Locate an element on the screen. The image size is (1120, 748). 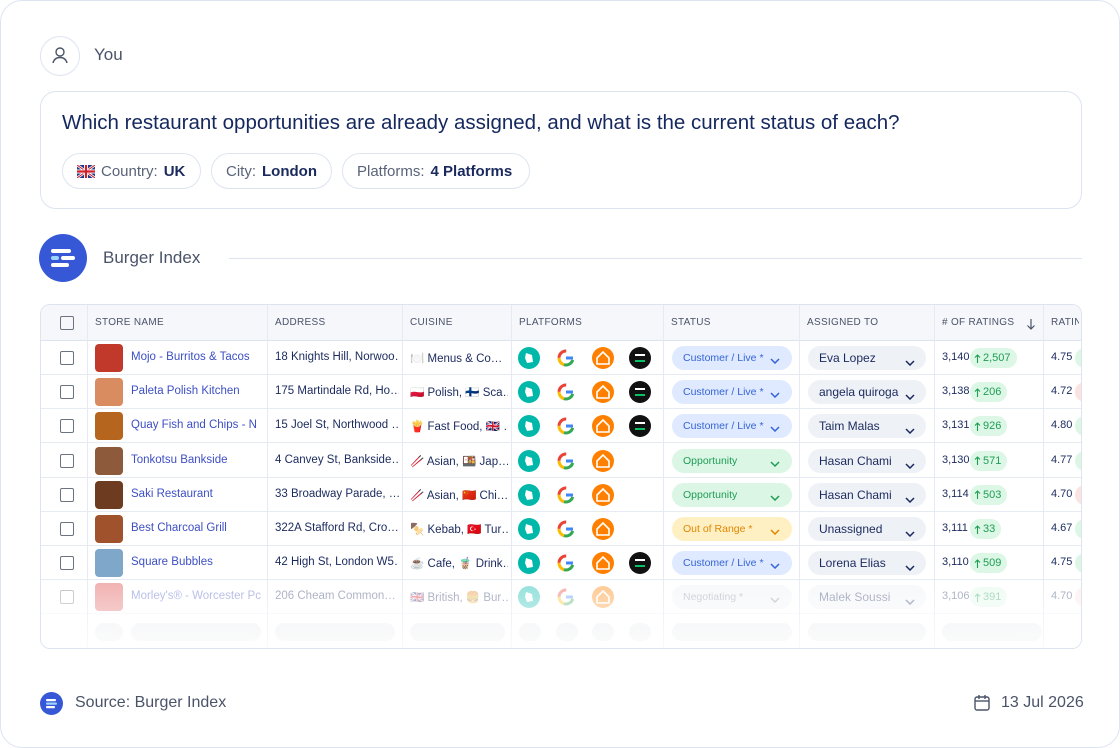
ratings-change-text: 926 is located at coordinates (992, 426).